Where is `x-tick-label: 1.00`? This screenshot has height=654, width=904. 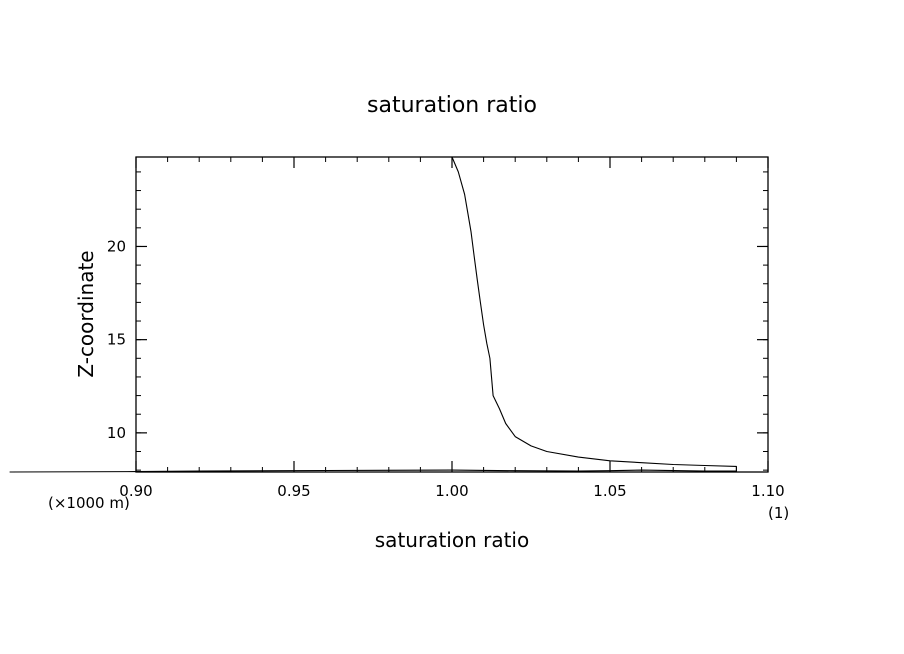
x-tick-label: 1.00 is located at coordinates (451, 491).